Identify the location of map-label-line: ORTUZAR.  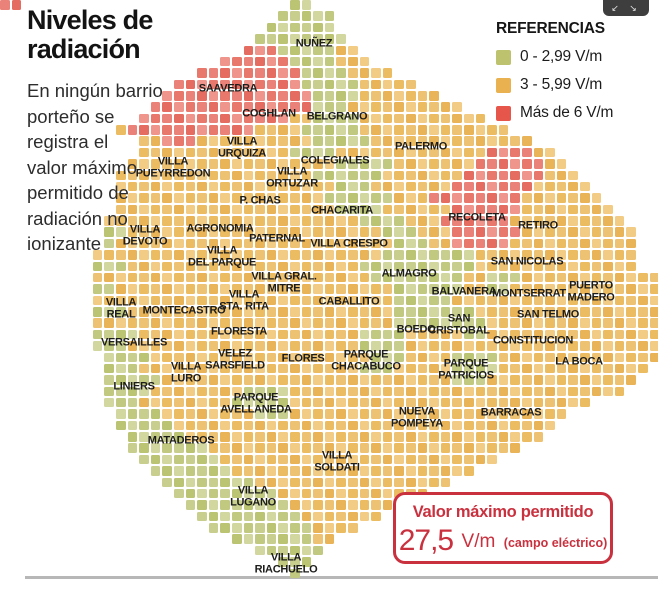
(292, 183).